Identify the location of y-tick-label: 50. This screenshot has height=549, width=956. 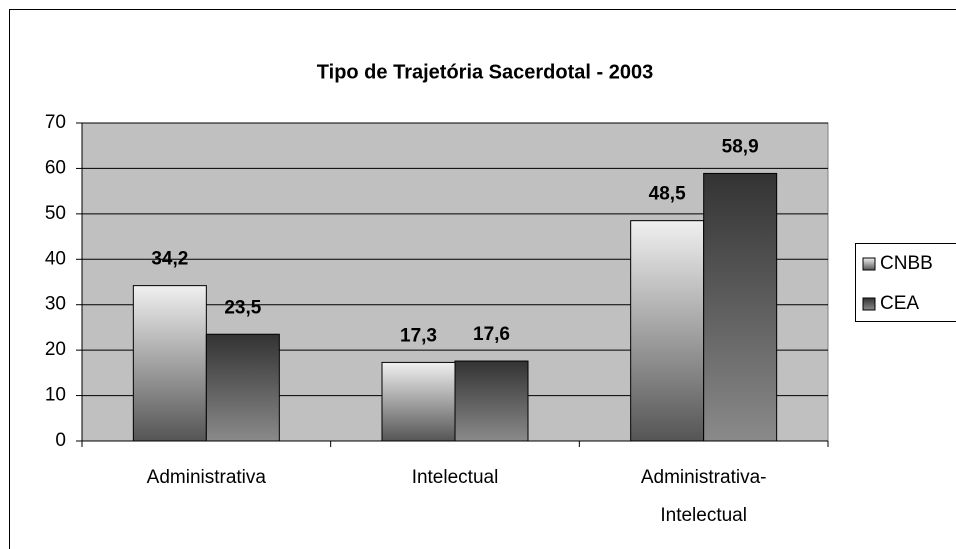
(55, 213).